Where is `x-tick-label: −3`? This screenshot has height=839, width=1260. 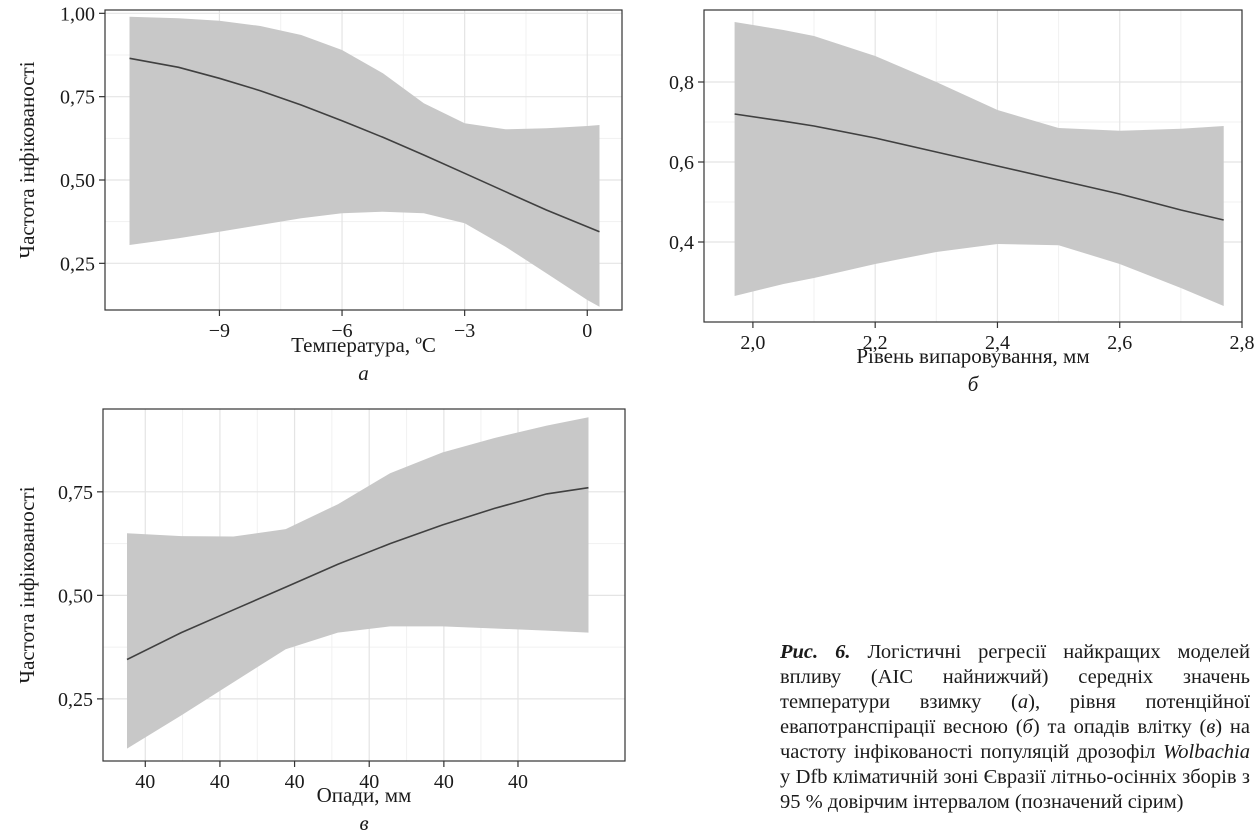 x-tick-label: −3 is located at coordinates (464, 331).